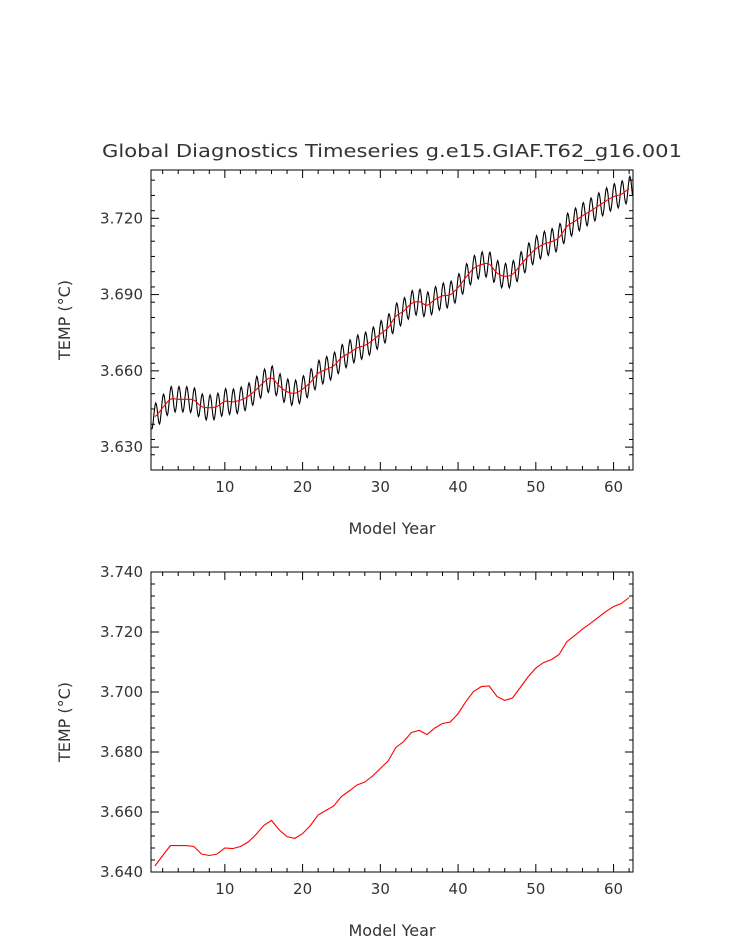  I want to click on y-tick-label: 3.630, so click(121, 447).